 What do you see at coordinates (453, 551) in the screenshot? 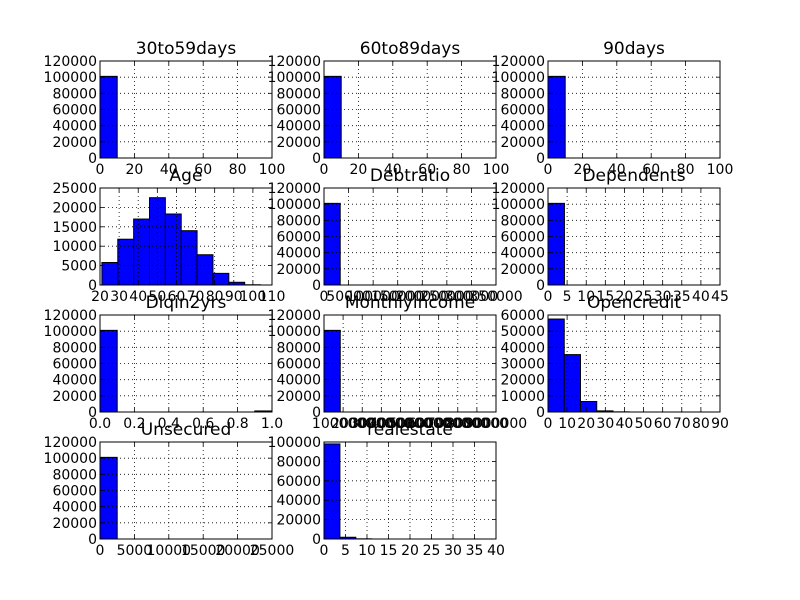
I see `x-tick-label: 30` at bounding box center [453, 551].